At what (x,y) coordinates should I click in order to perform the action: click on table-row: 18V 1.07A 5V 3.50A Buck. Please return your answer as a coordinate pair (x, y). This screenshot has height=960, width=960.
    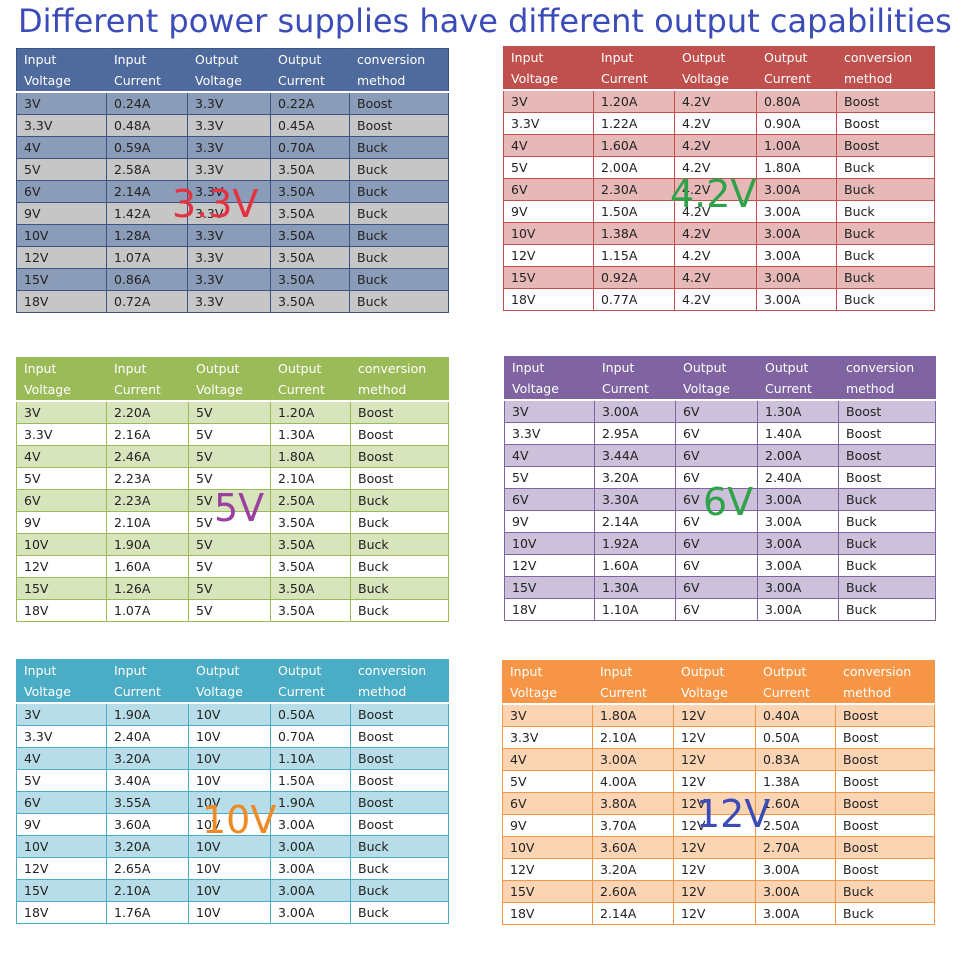
    Looking at the image, I should click on (232, 610).